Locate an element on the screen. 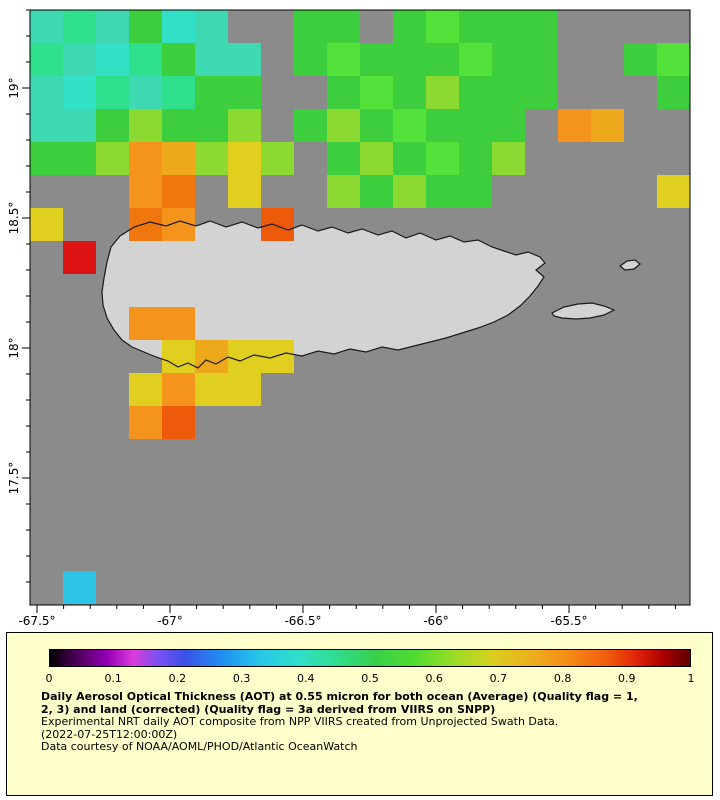 The width and height of the screenshot is (720, 800). coastline-puerto-rico is located at coordinates (323, 294).